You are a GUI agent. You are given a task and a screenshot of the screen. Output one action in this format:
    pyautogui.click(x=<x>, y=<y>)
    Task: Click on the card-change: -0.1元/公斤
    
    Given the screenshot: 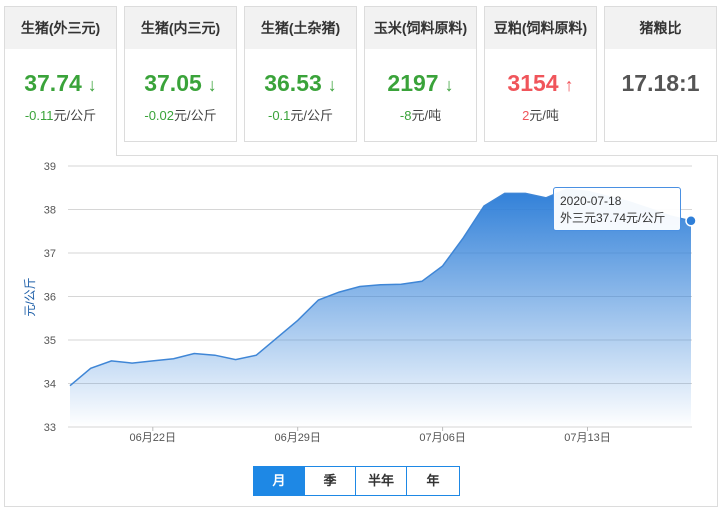 What is the action you would take?
    pyautogui.click(x=300, y=115)
    